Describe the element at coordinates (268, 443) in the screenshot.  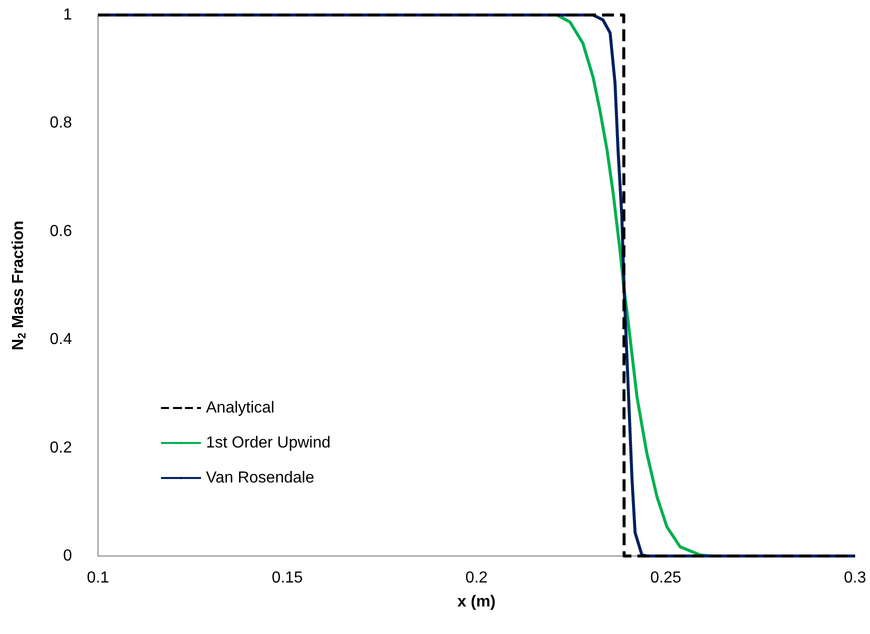
I see `legend-label: 1st Order Upwind` at that location.